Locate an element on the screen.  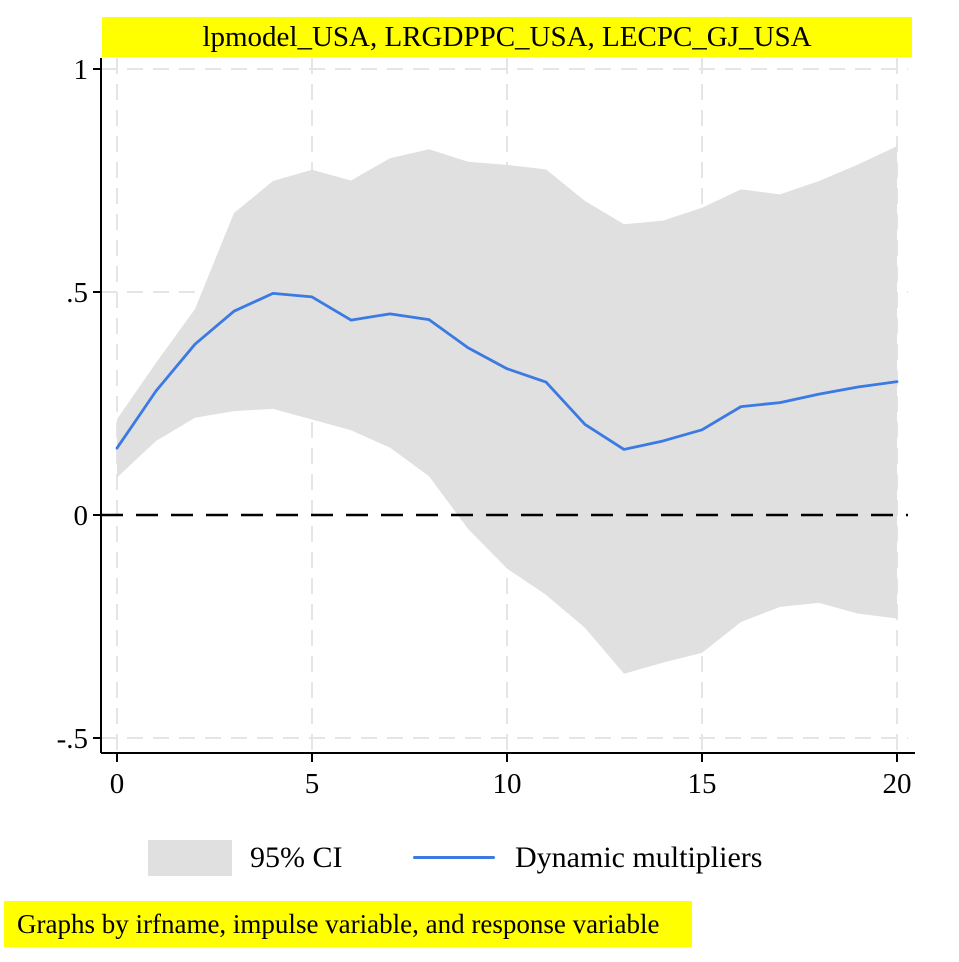
x-tick-label: 15 is located at coordinates (702, 784).